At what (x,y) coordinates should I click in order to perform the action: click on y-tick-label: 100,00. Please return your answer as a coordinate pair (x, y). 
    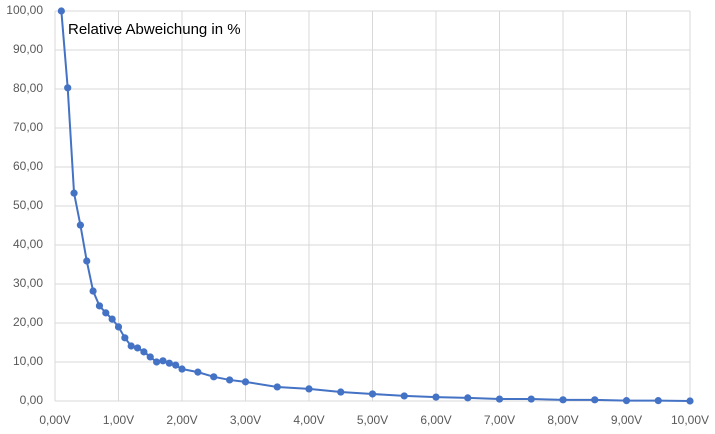
    Looking at the image, I should click on (24, 10).